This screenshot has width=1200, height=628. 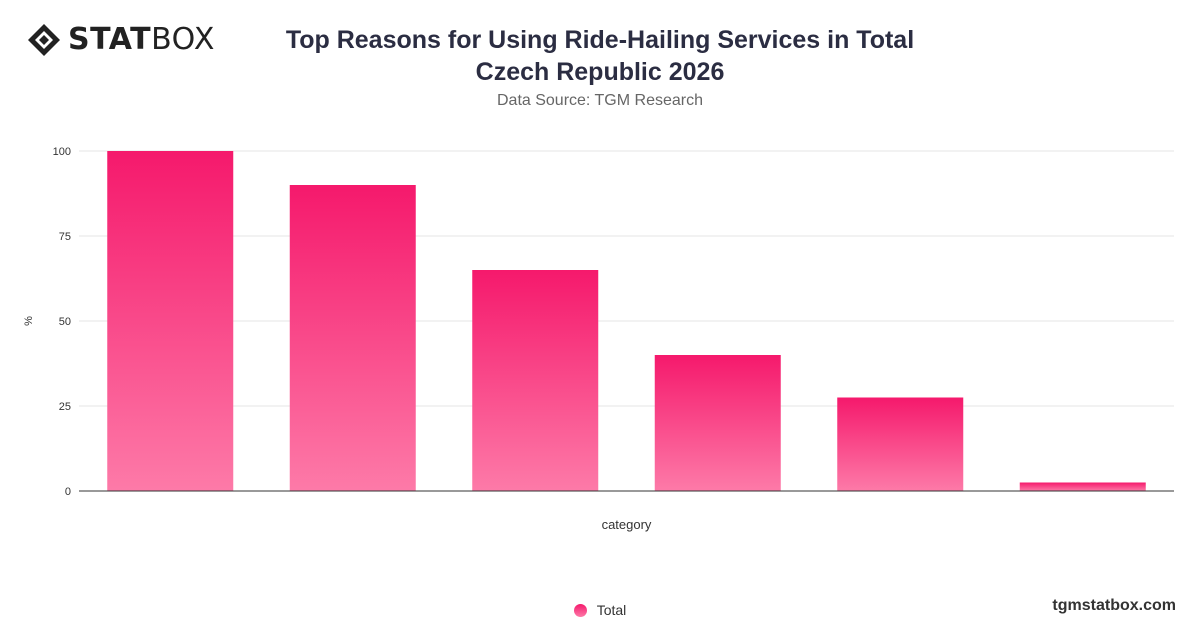 I want to click on y-tick-label: 75, so click(x=65, y=237).